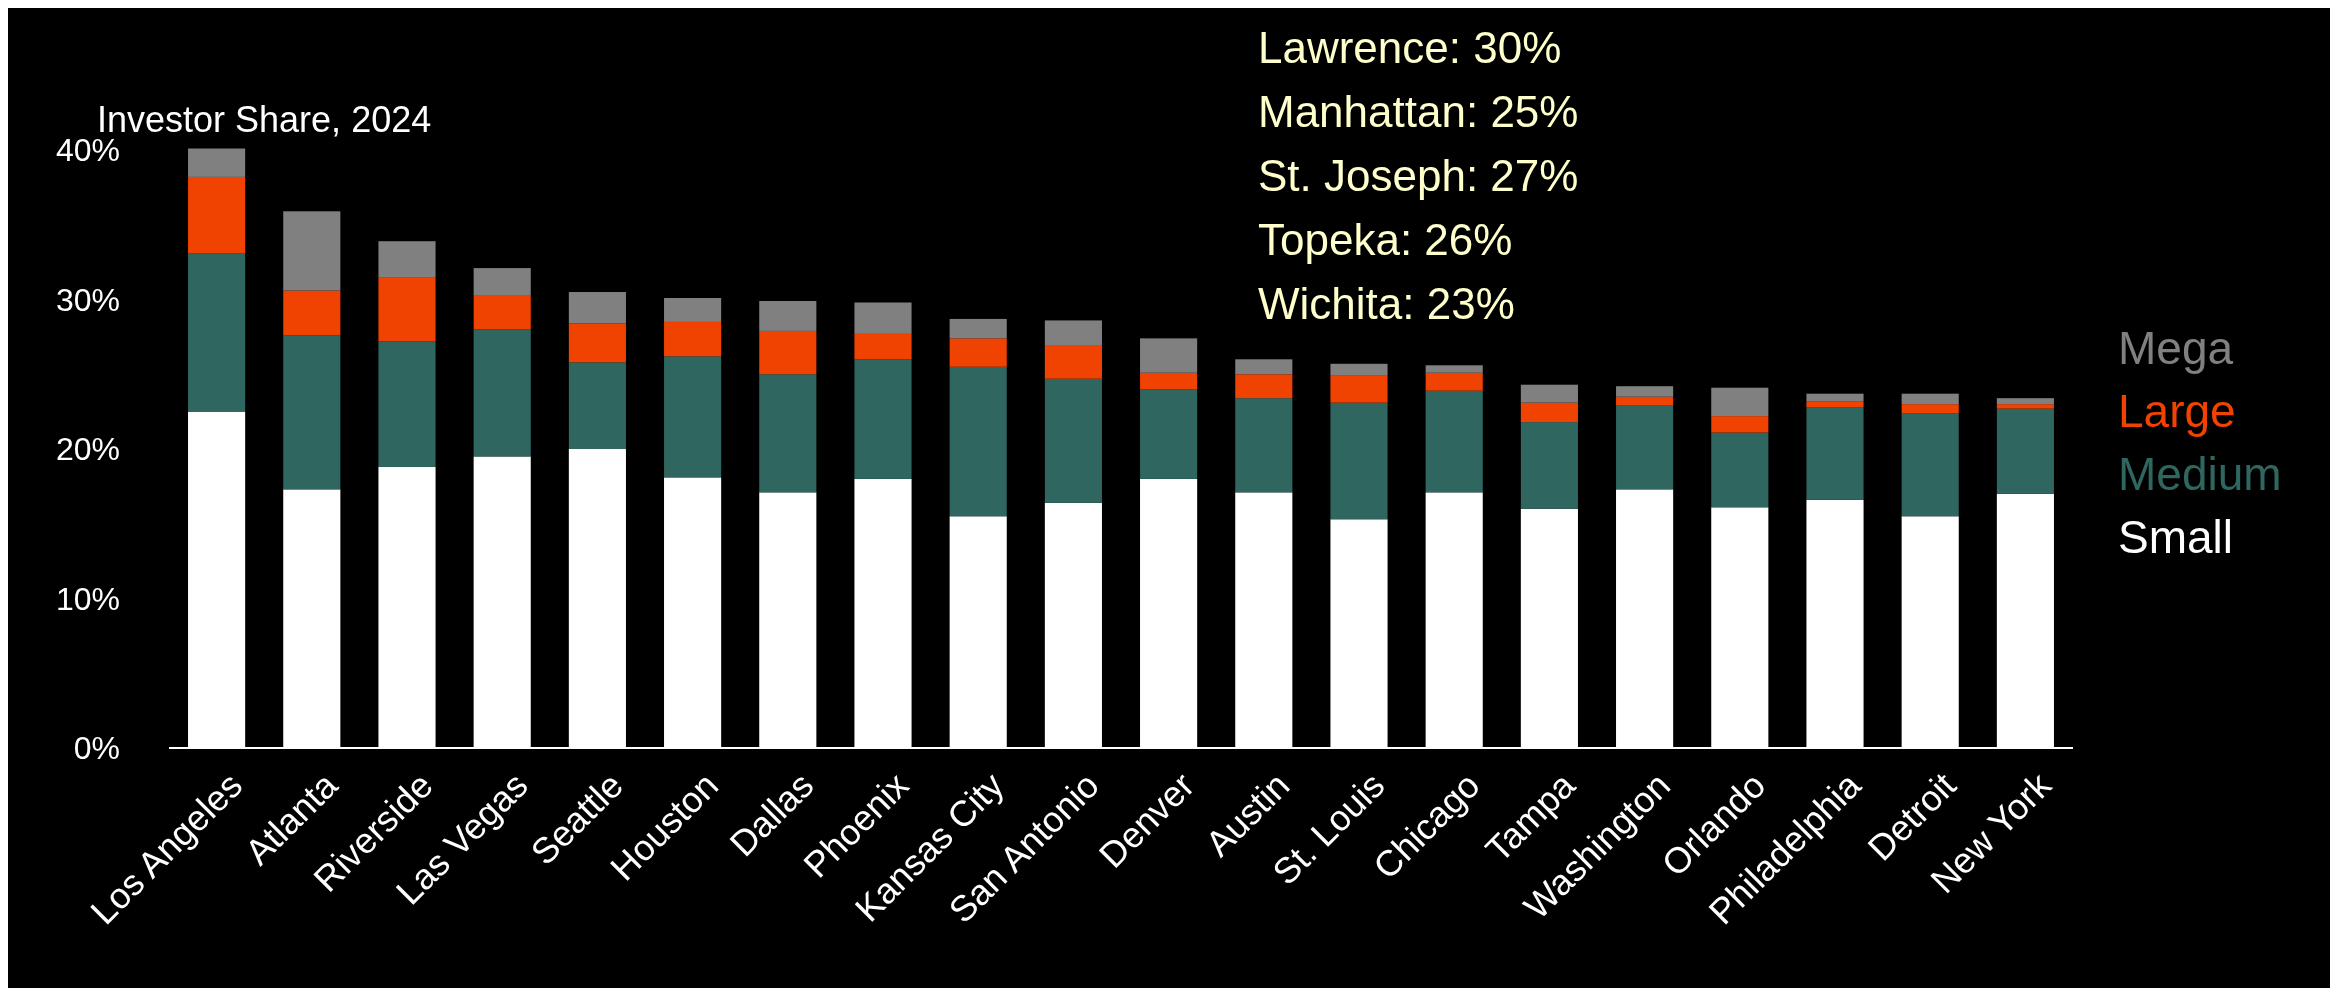 This screenshot has width=2338, height=996. What do you see at coordinates (1385, 240) in the screenshot?
I see `annotation: Topeka: 26%` at bounding box center [1385, 240].